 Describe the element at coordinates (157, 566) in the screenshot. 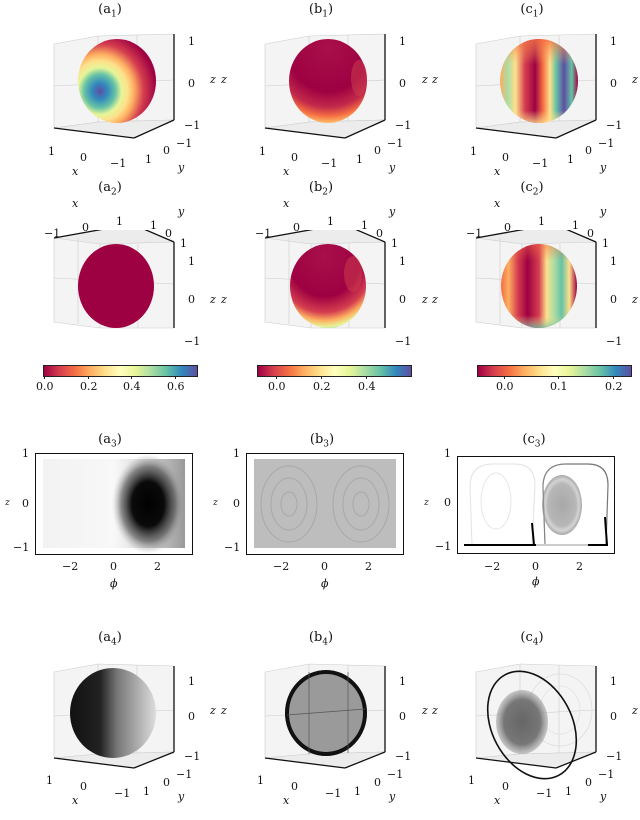

I see `x-tick-2: 2` at that location.